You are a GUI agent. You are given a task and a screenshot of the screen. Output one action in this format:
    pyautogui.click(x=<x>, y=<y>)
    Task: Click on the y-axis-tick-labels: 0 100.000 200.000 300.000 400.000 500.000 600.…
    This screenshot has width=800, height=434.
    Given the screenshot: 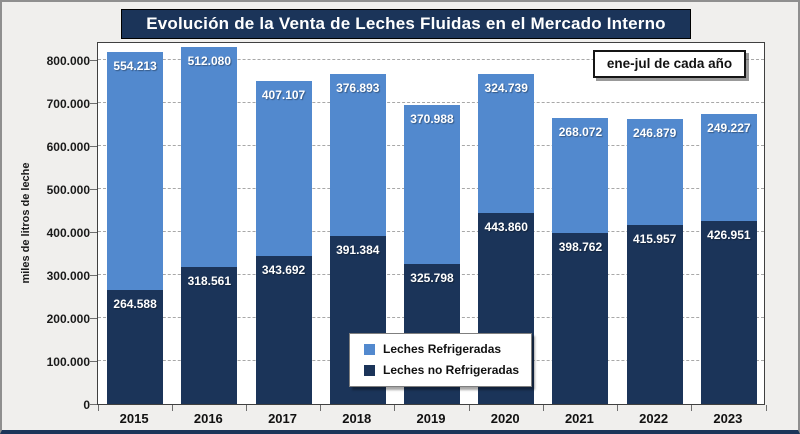 What is the action you would take?
    pyautogui.click(x=60, y=227)
    